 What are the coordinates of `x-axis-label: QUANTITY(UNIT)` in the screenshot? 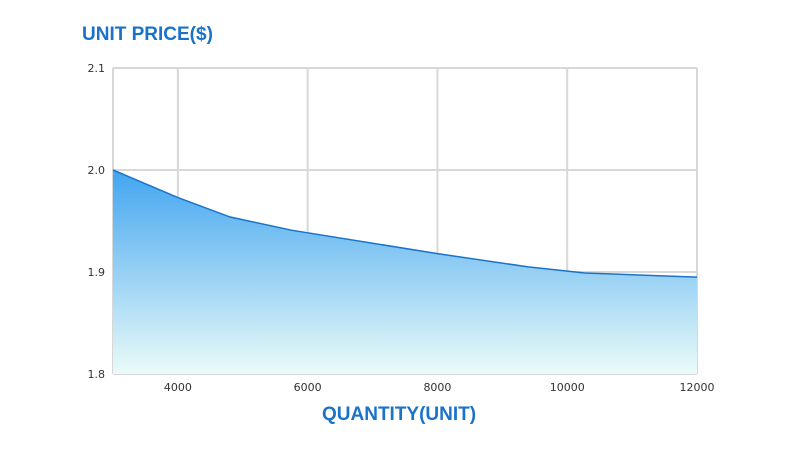 It's located at (399, 414).